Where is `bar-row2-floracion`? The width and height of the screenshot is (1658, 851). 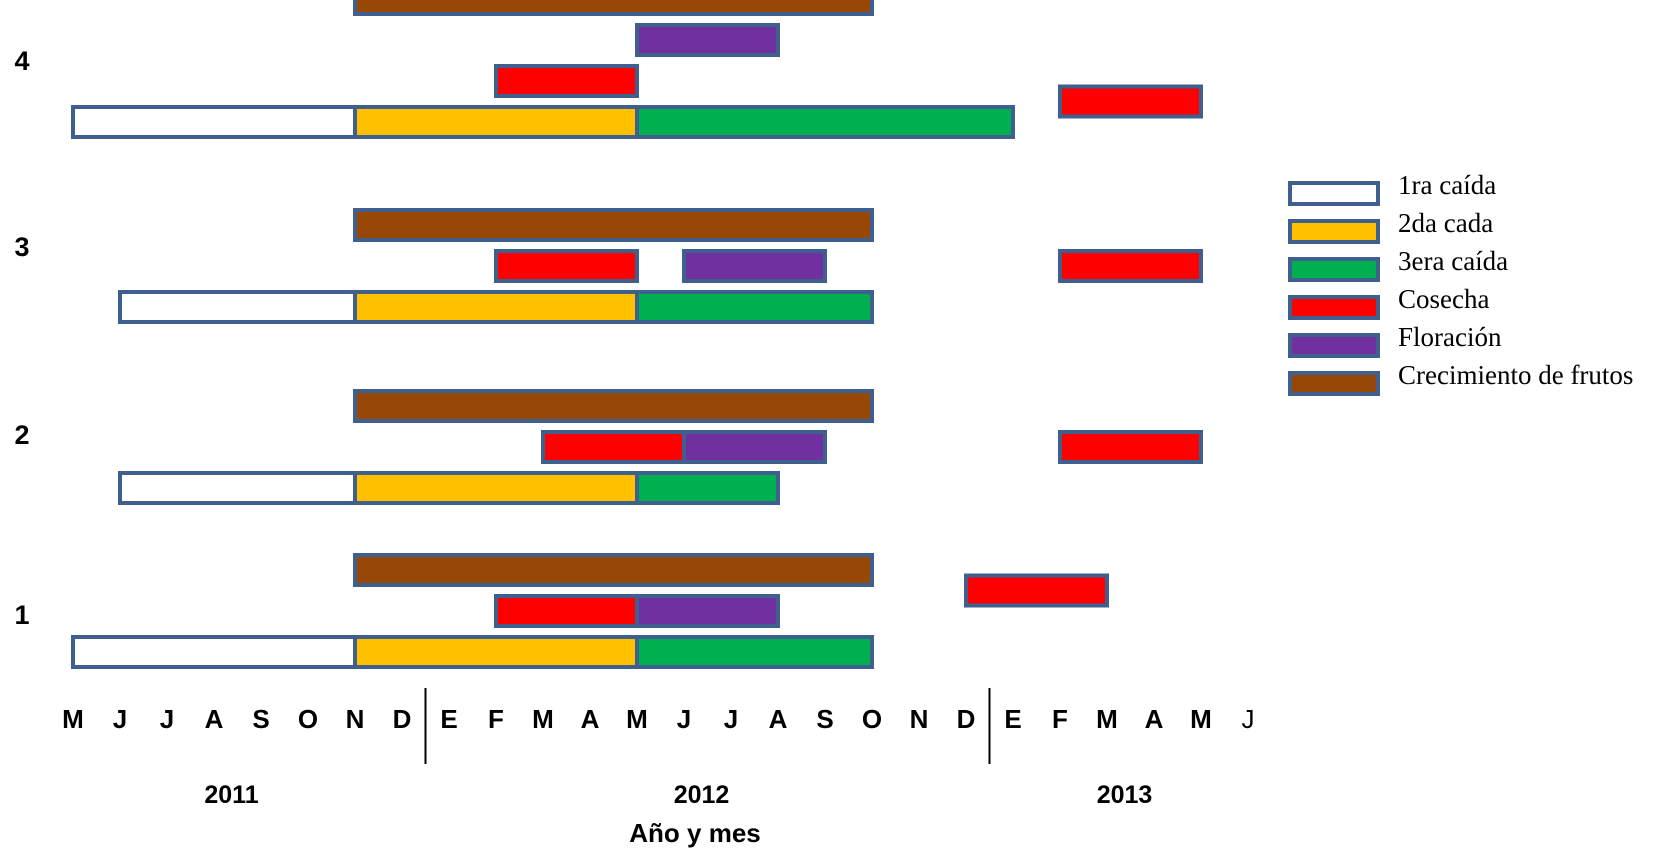
bar-row2-floracion is located at coordinates (754, 447).